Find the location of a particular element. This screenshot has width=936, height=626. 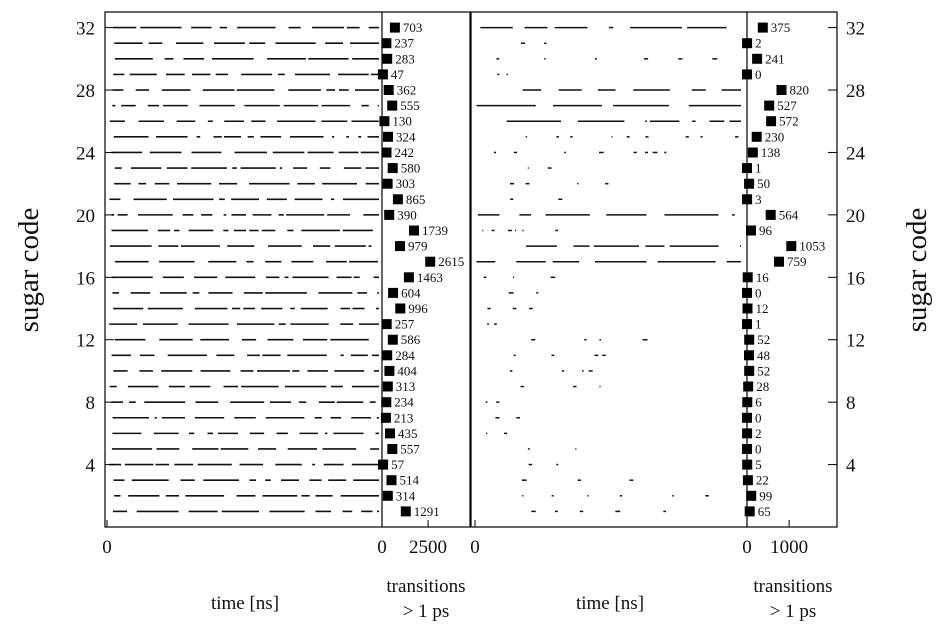

x-axis-label-time-left: time [ns] is located at coordinates (245, 603).